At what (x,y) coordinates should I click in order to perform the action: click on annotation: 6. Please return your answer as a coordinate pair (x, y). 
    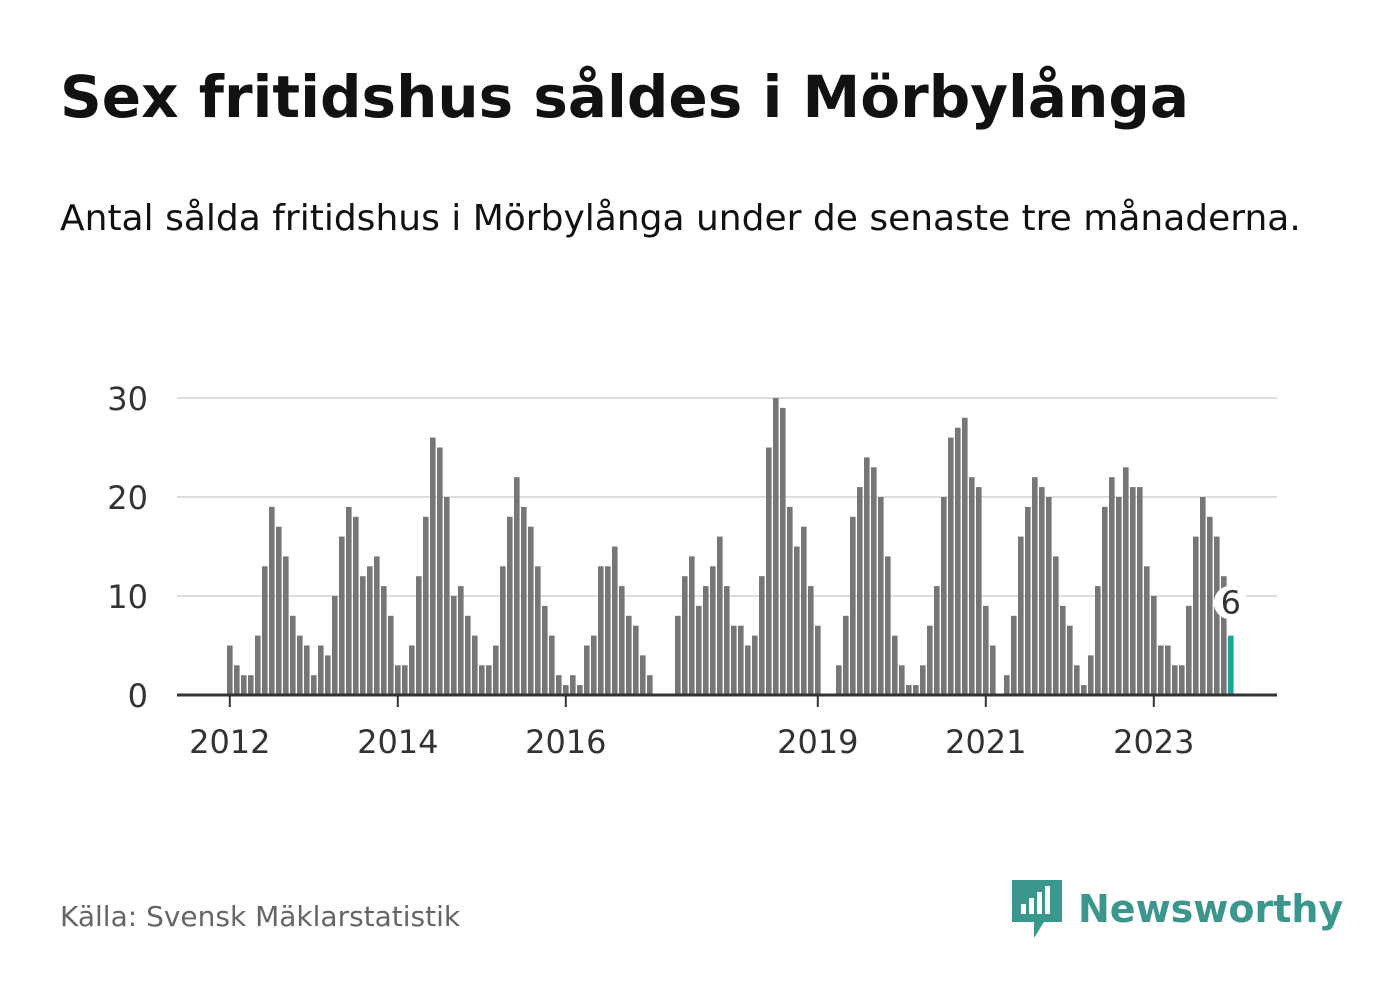
    Looking at the image, I should click on (1230, 603).